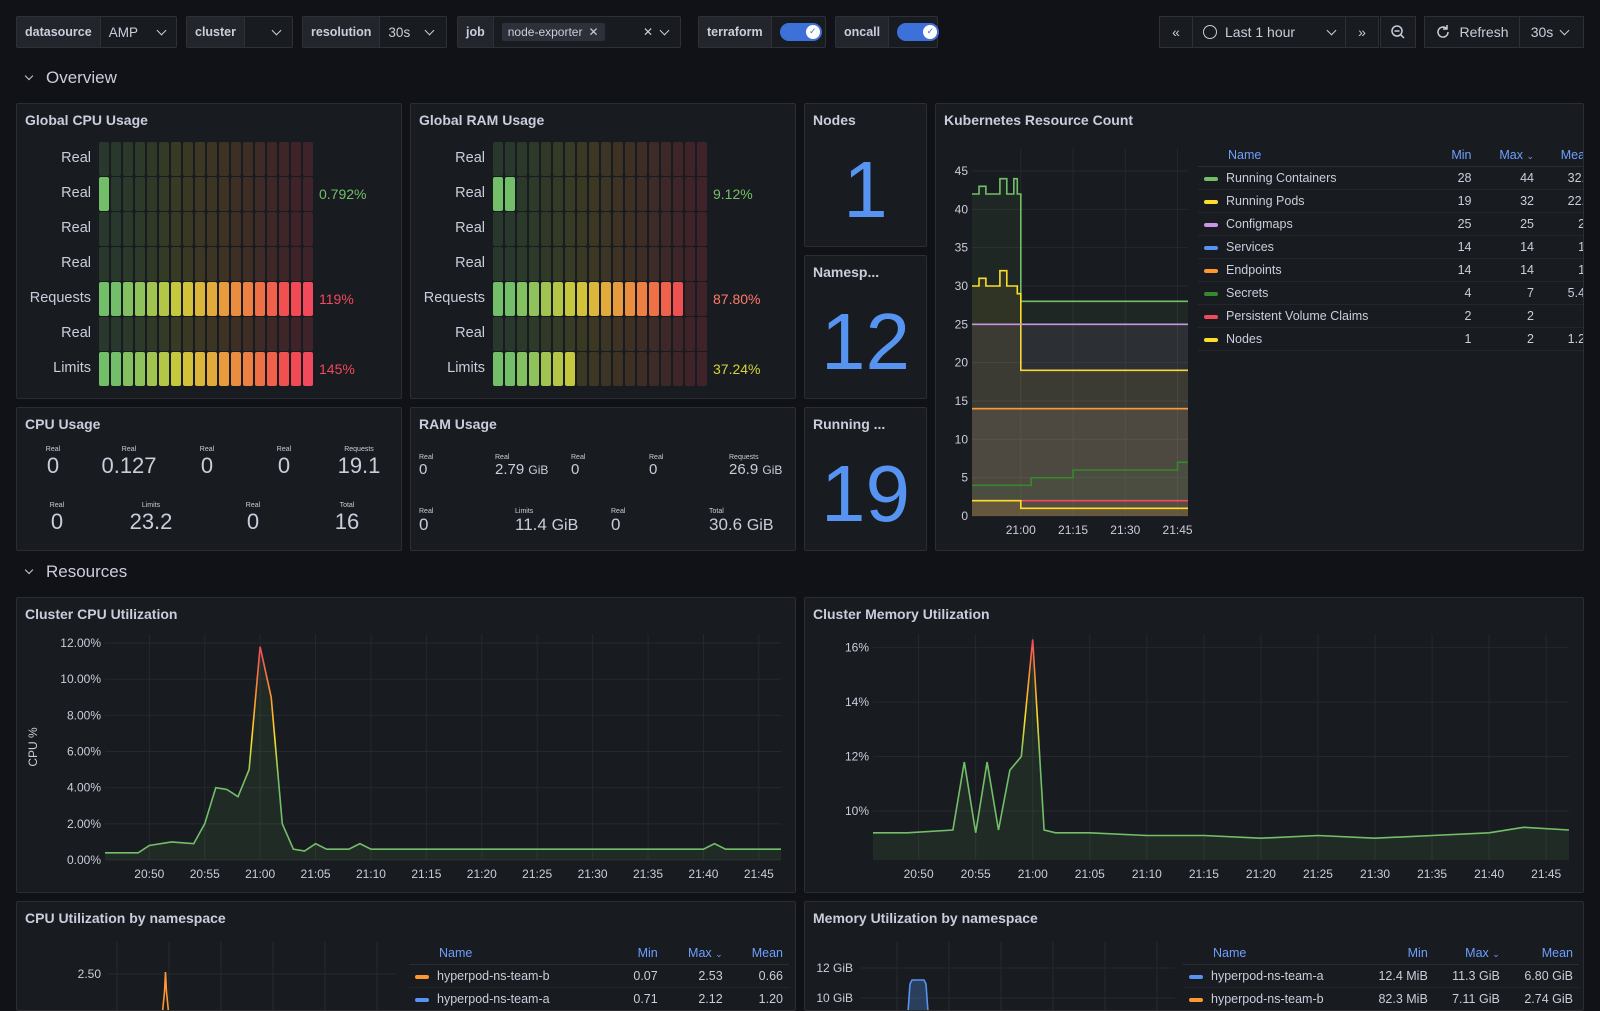 This screenshot has height=1011, width=1600. What do you see at coordinates (342, 32) in the screenshot?
I see `resolution-label: resolution` at bounding box center [342, 32].